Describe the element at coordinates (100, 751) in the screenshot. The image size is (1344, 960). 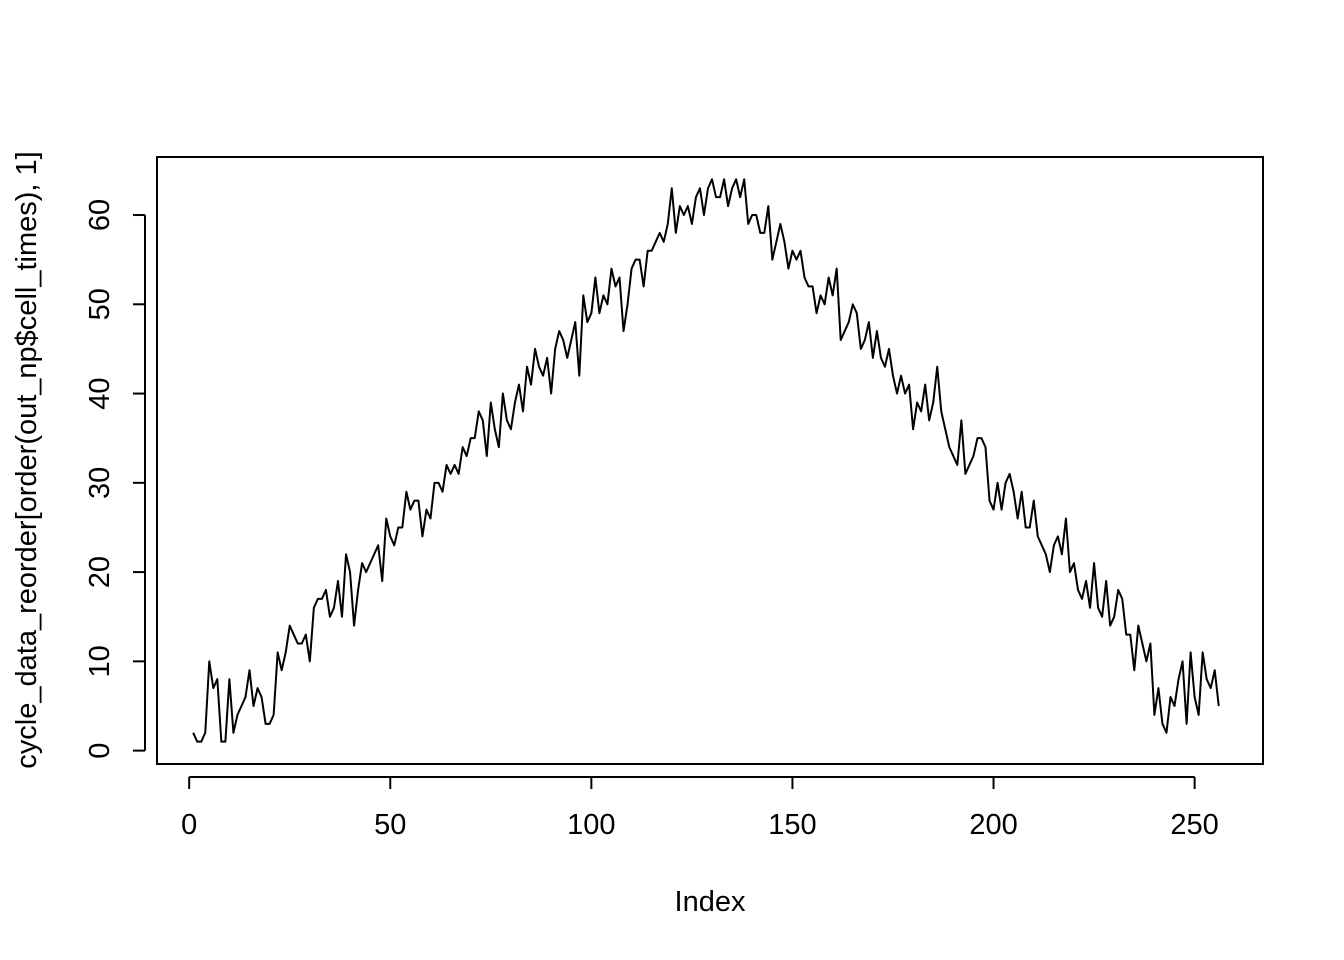
I see `y-tick-label: 0` at that location.